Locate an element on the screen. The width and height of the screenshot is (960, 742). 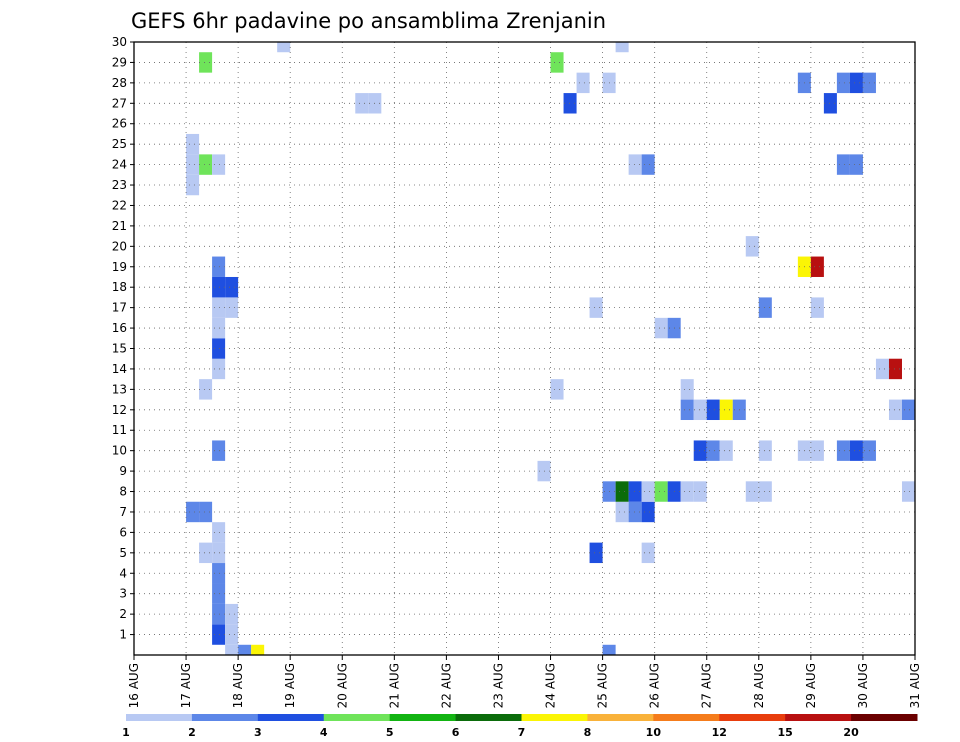
y-tick-label: 23 is located at coordinates (119, 185).